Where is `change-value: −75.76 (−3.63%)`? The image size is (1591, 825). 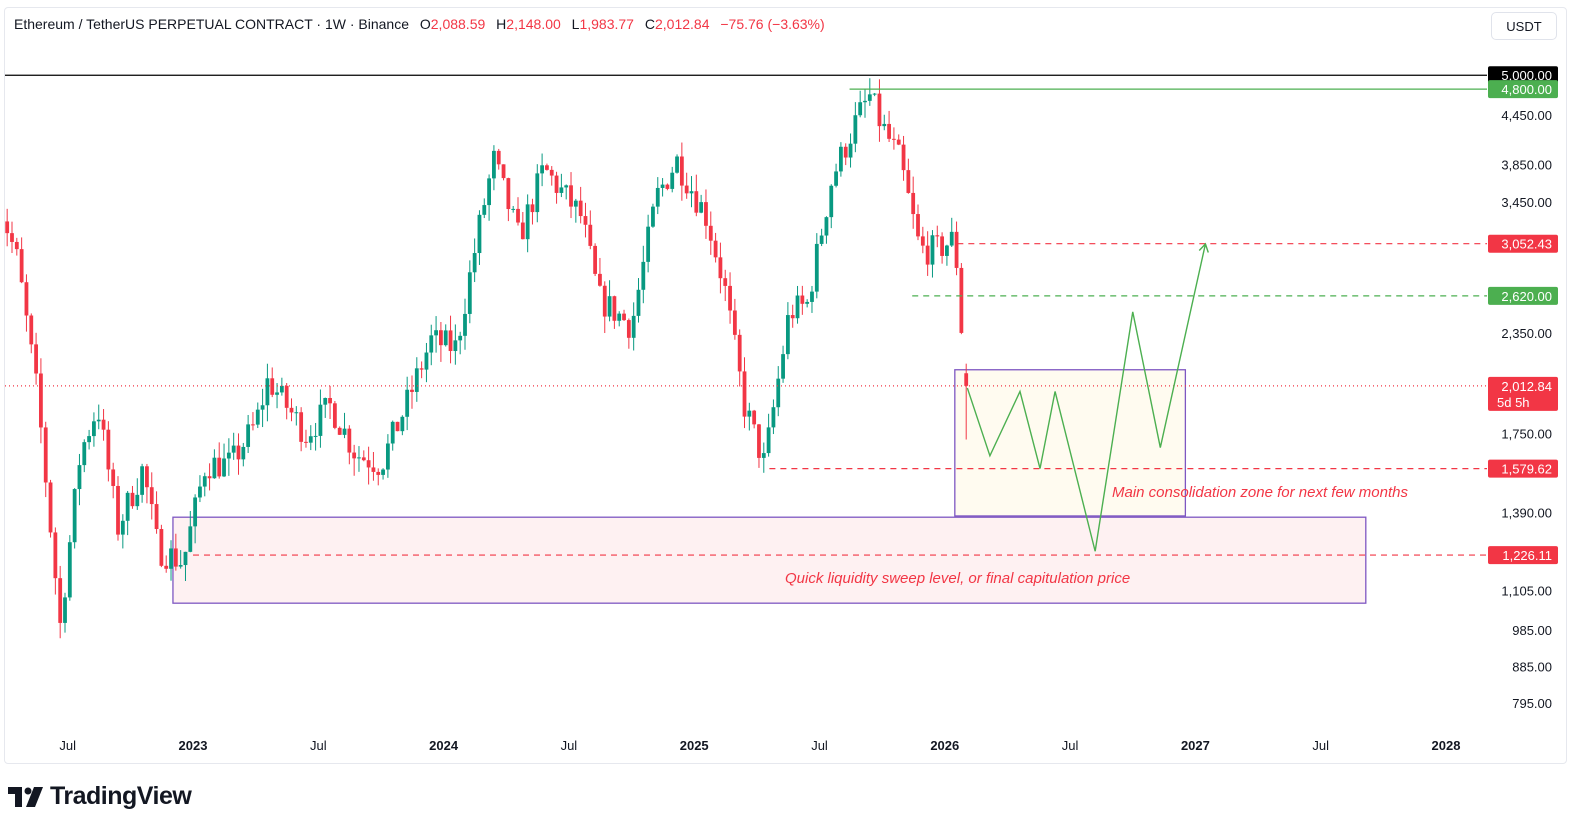
change-value: −75.76 (−3.63%) is located at coordinates (772, 24).